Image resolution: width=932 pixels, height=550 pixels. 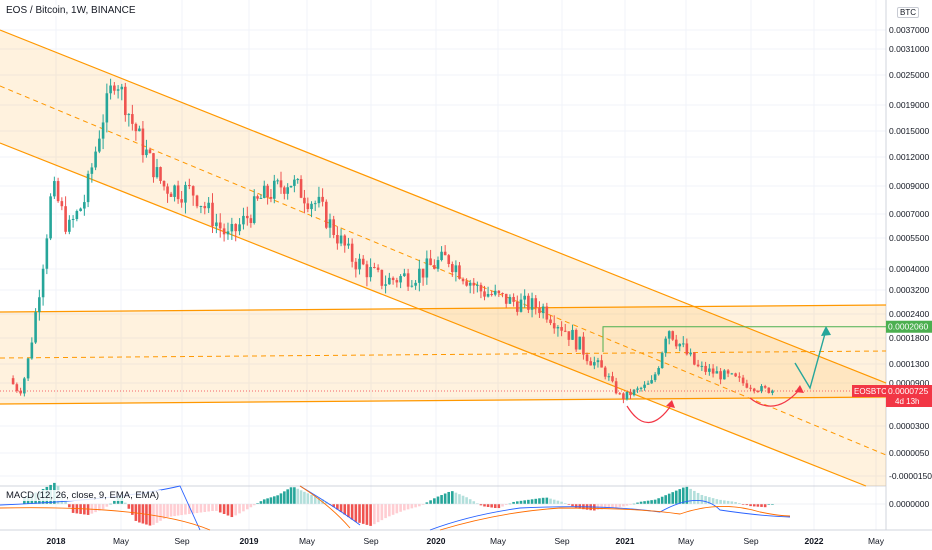 What do you see at coordinates (909, 75) in the screenshot?
I see `price-tick-label-2: 0.0025000` at bounding box center [909, 75].